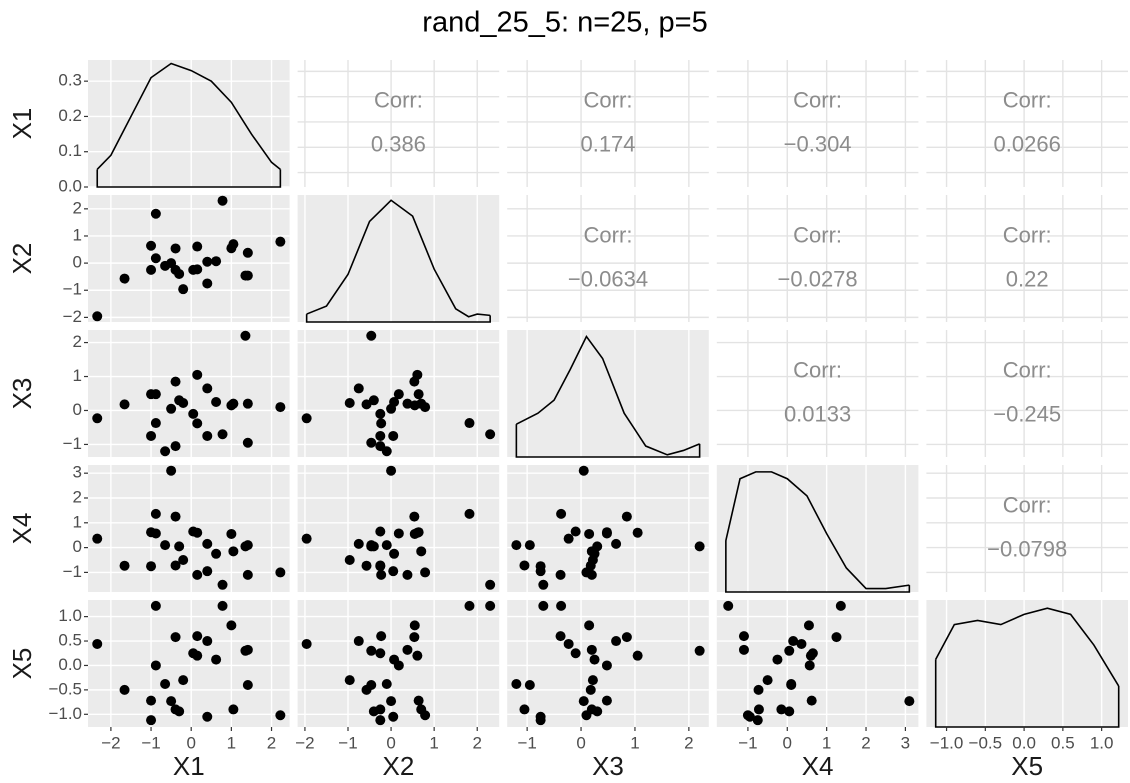 Image resolution: width=1130 pixels, height=783 pixels. I want to click on y-strip-label: X4, so click(22, 529).